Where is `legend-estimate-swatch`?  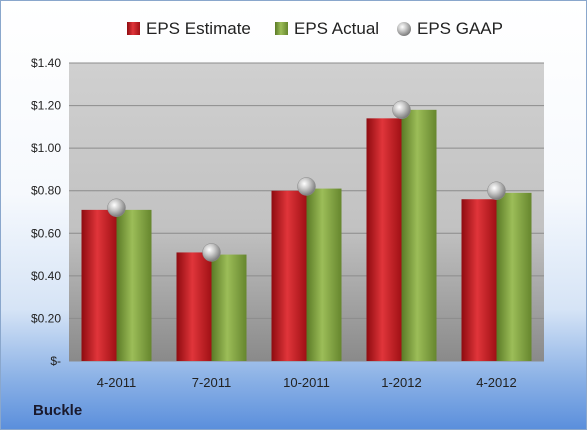 legend-estimate-swatch is located at coordinates (133, 28).